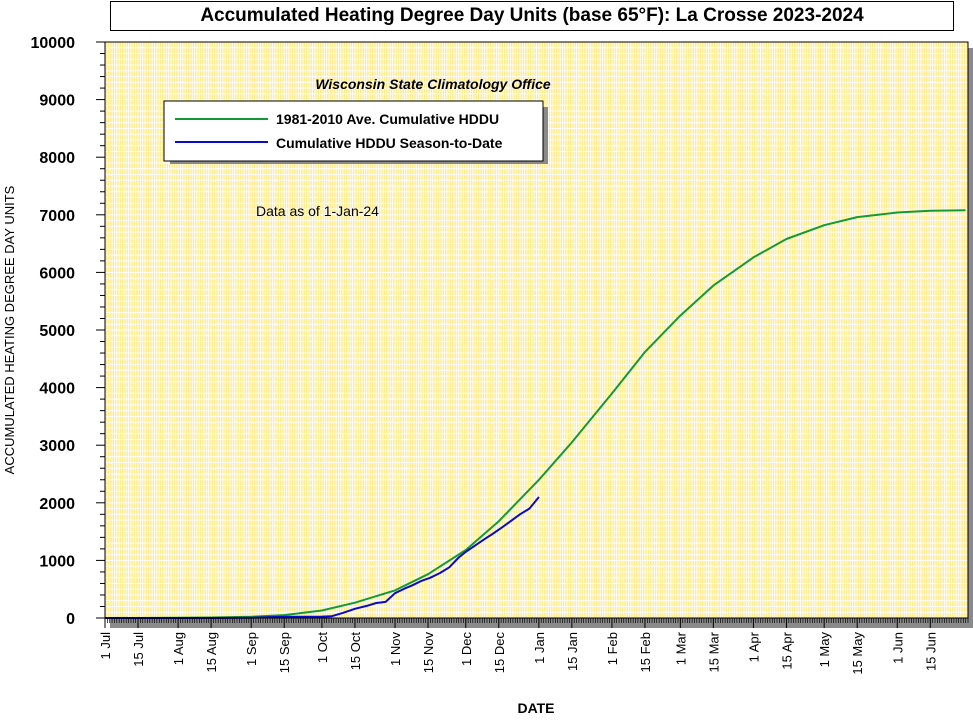 Image resolution: width=973 pixels, height=720 pixels. I want to click on x-tick-label: 1 Nov, so click(395, 649).